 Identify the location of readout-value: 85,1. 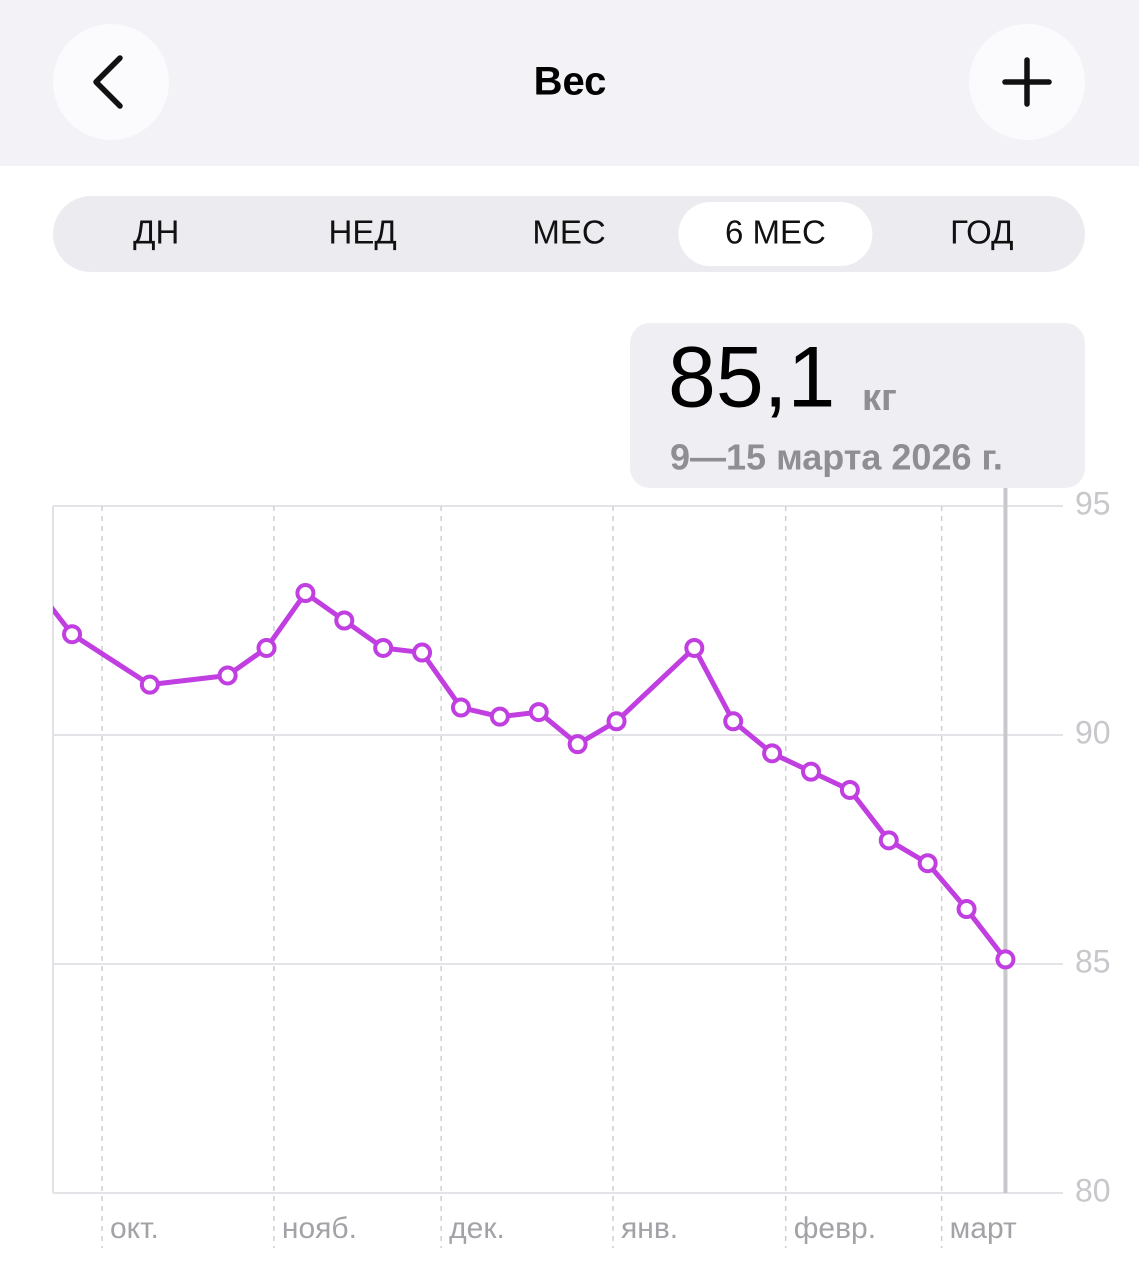
(751, 378).